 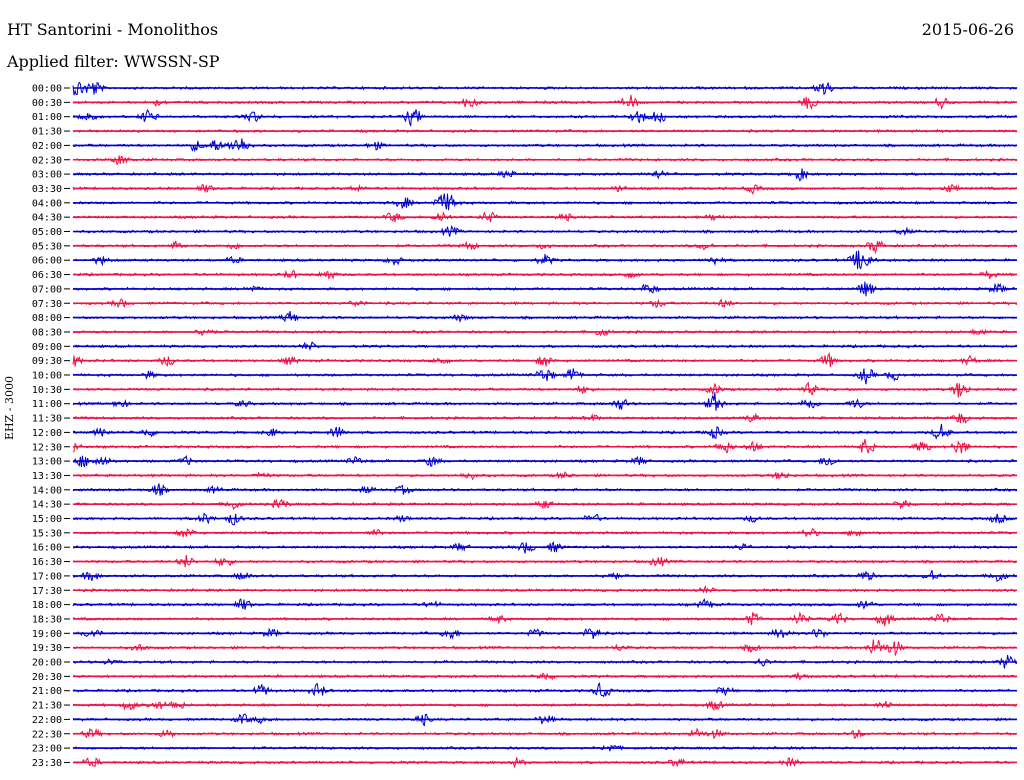 I want to click on row-time-label: 16:00, so click(x=47, y=548).